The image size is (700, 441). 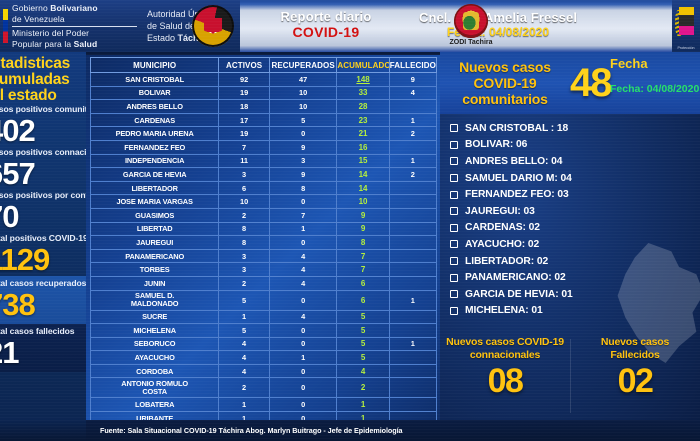 What do you see at coordinates (363, 147) in the screenshot?
I see `cell-acumulados: 16` at bounding box center [363, 147].